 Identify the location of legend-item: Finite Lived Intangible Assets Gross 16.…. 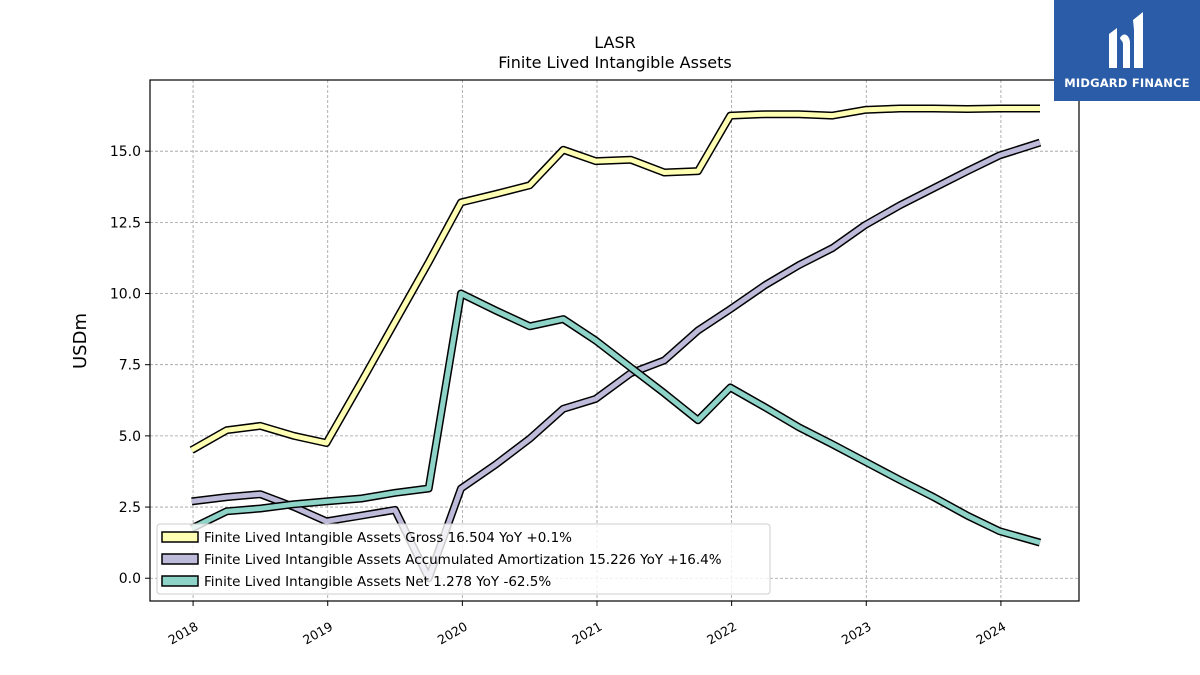
(366, 538).